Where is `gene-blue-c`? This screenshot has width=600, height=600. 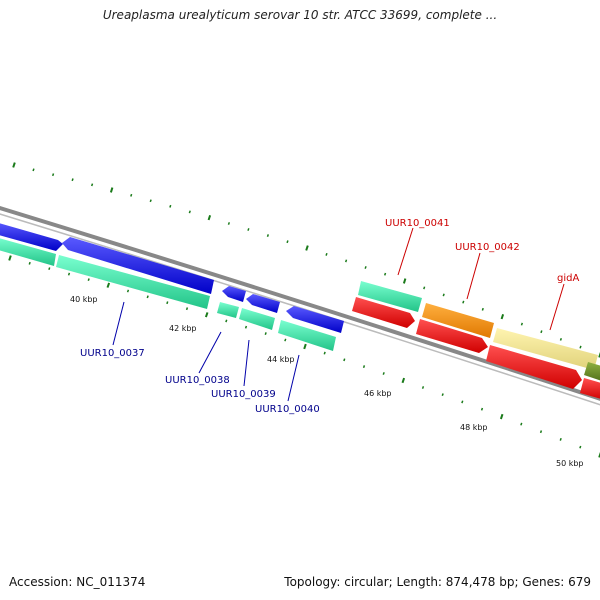 gene-blue-c is located at coordinates (234, 294).